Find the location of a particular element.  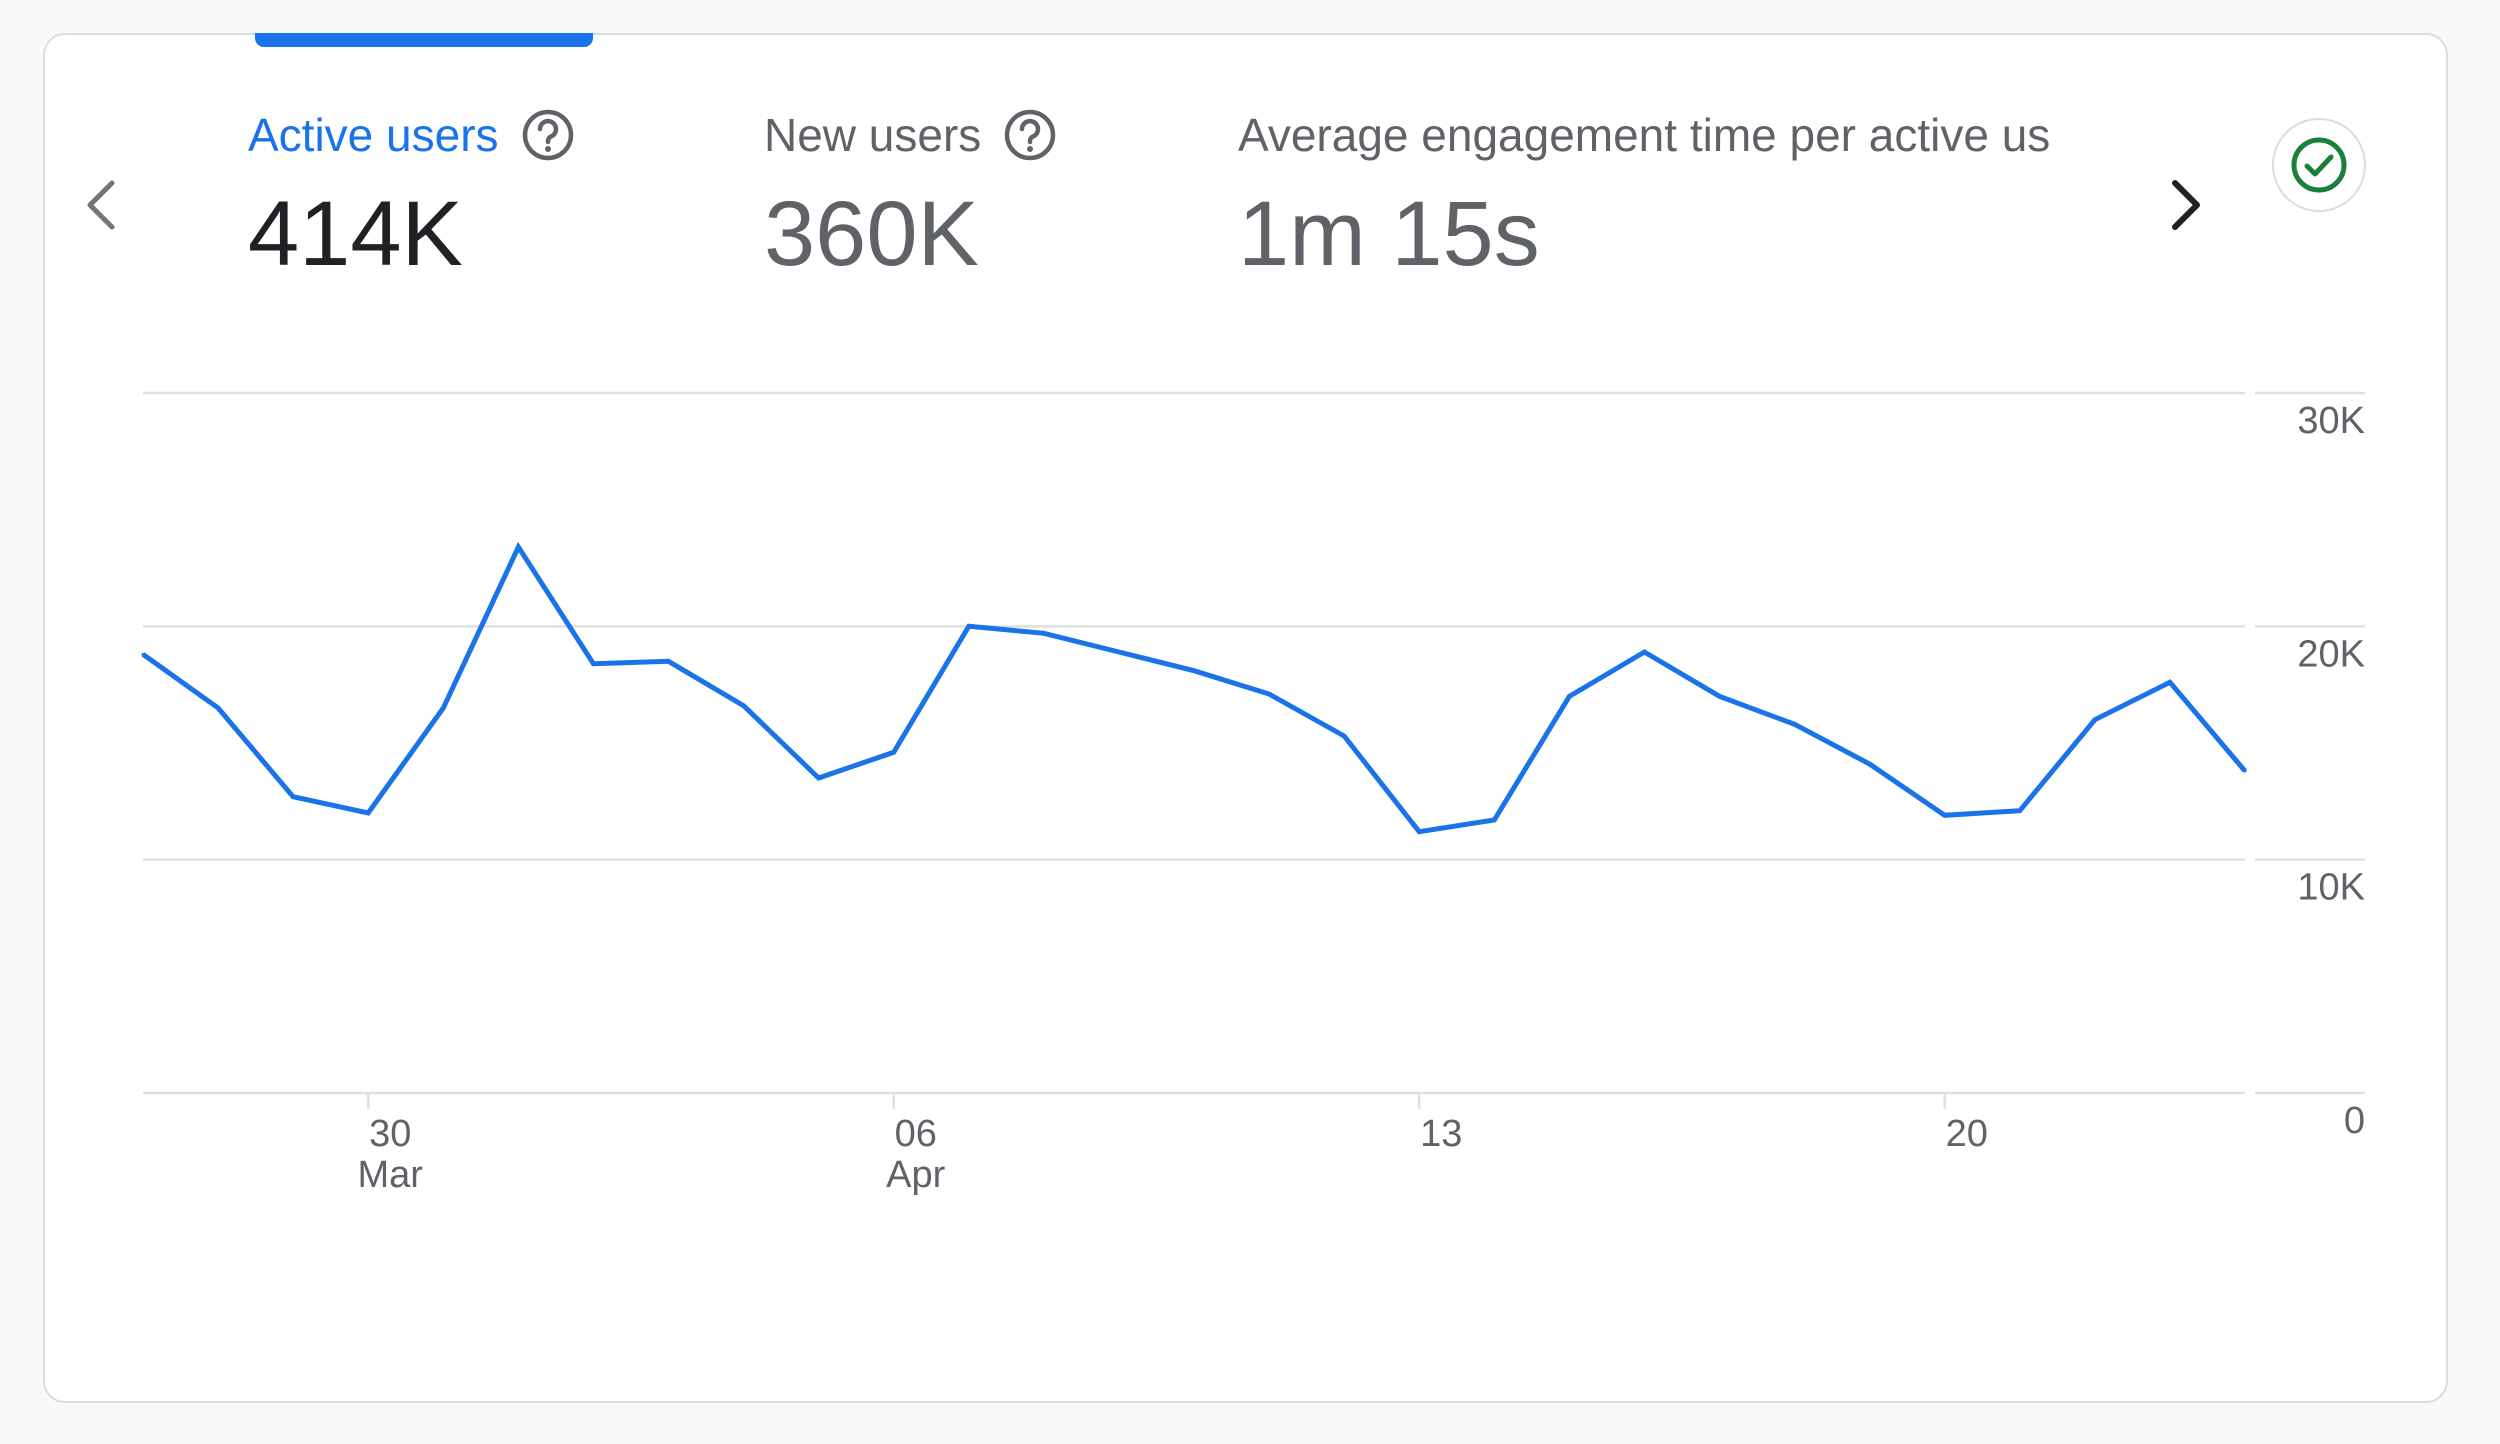

chevron-right-icon is located at coordinates (2186, 205).